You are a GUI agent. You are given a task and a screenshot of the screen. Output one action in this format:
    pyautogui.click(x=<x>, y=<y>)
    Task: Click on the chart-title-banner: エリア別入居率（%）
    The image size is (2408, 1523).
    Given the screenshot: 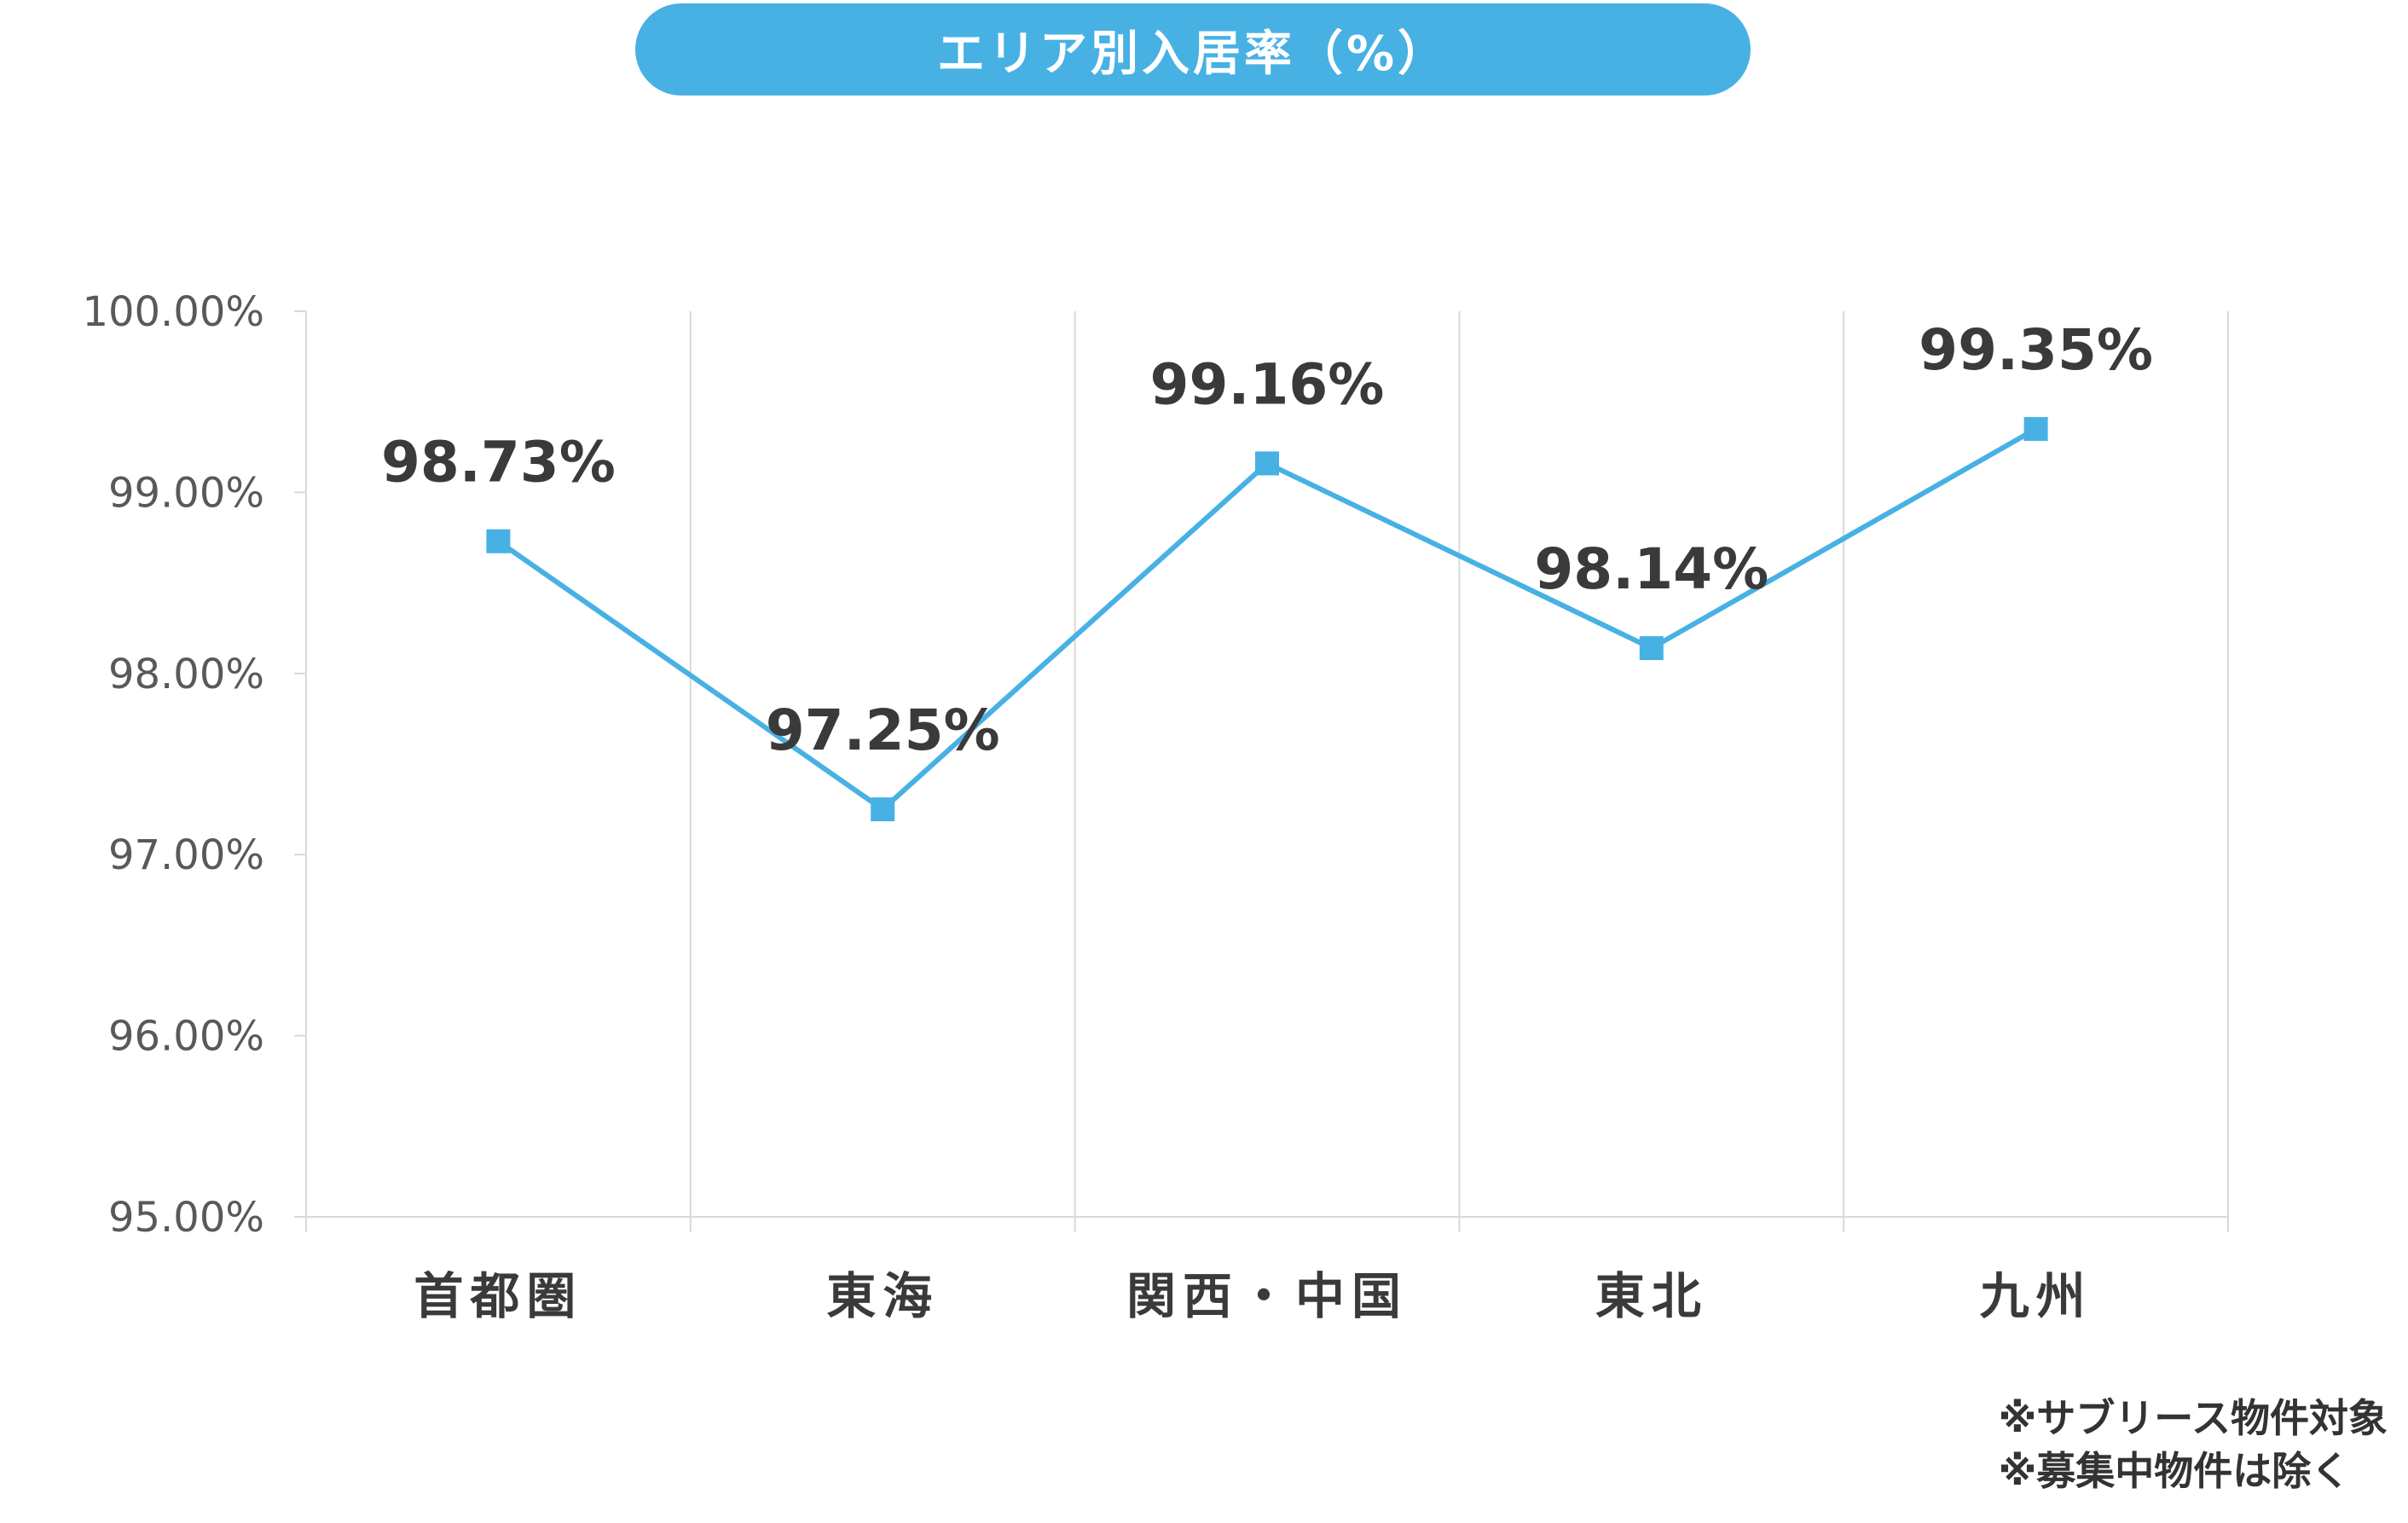 What is the action you would take?
    pyautogui.click(x=1193, y=49)
    